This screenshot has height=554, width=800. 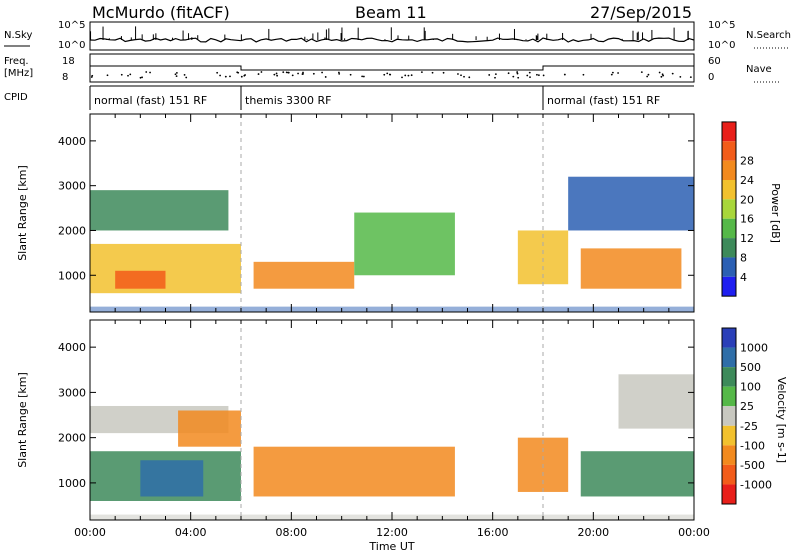 What do you see at coordinates (16, 61) in the screenshot?
I see `freq-label: Freq.` at bounding box center [16, 61].